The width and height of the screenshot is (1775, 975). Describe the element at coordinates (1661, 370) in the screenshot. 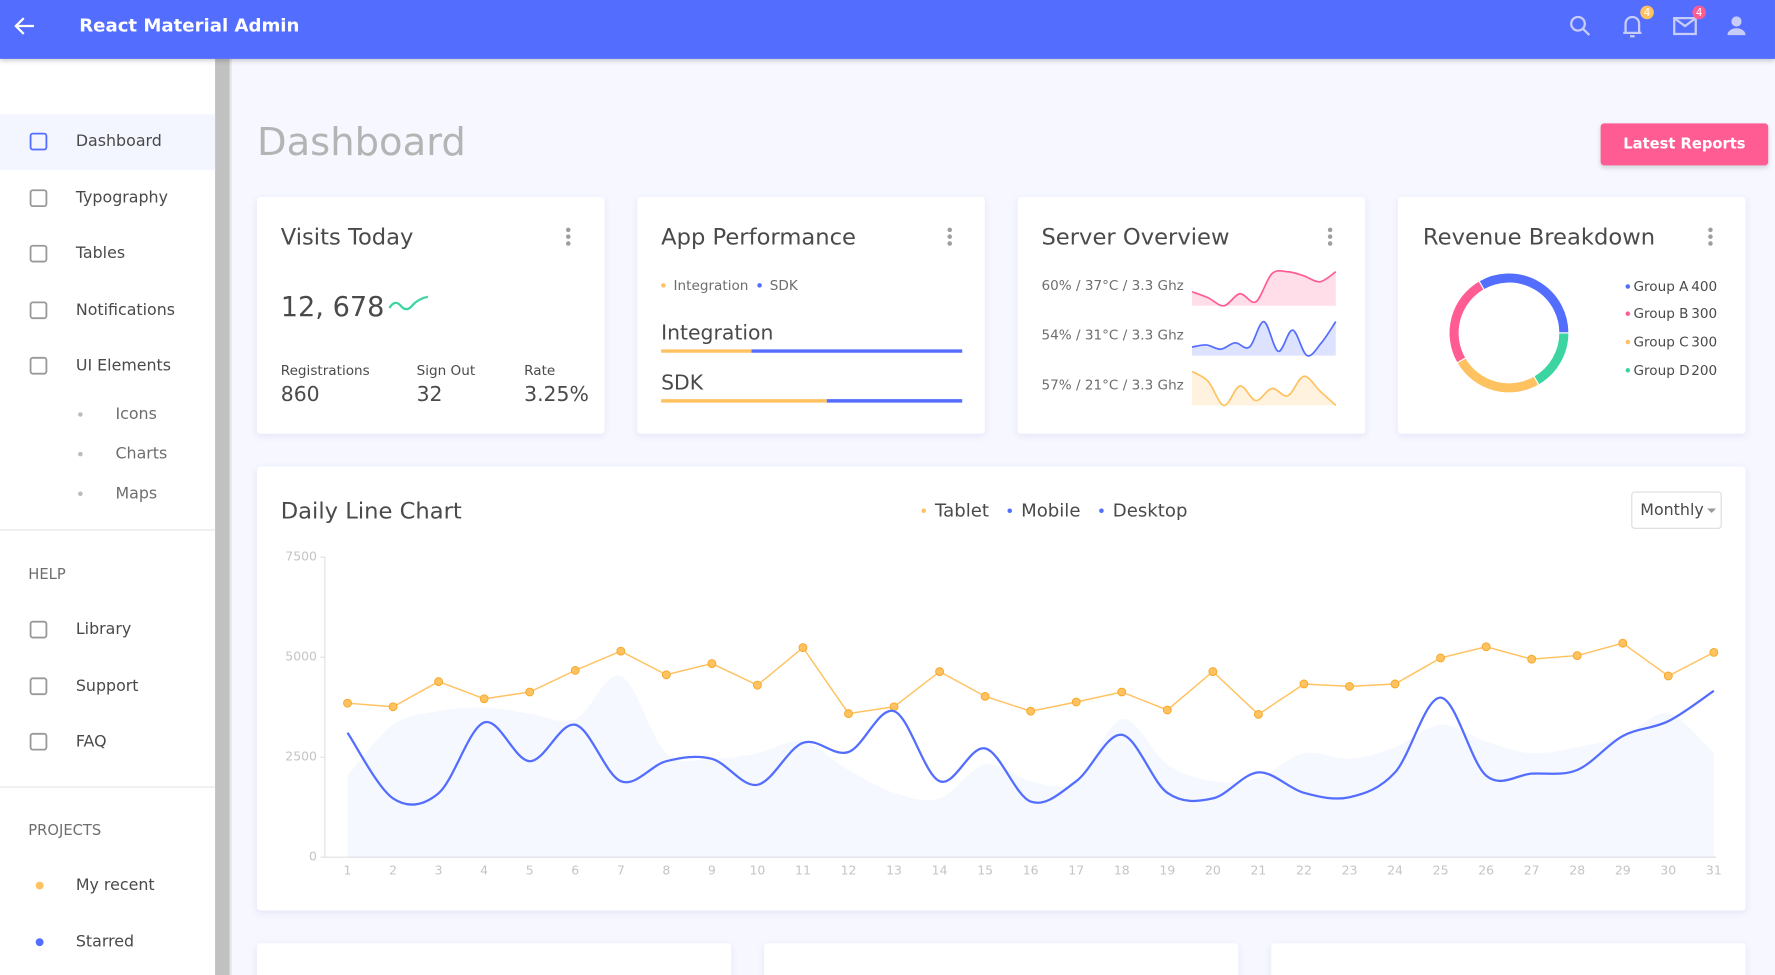

I see `legend-label: Group D` at that location.